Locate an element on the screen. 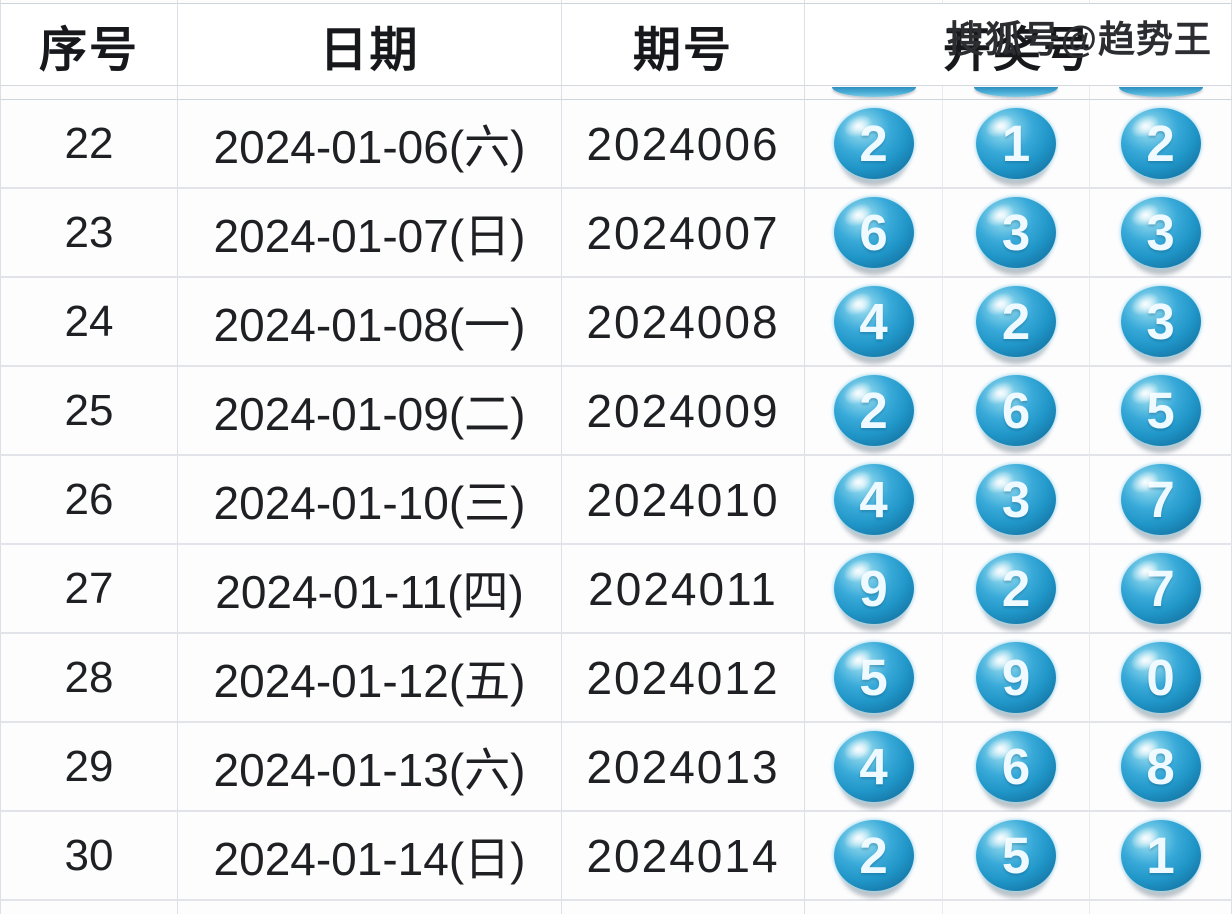  lottery-ball: 4 is located at coordinates (873, 766).